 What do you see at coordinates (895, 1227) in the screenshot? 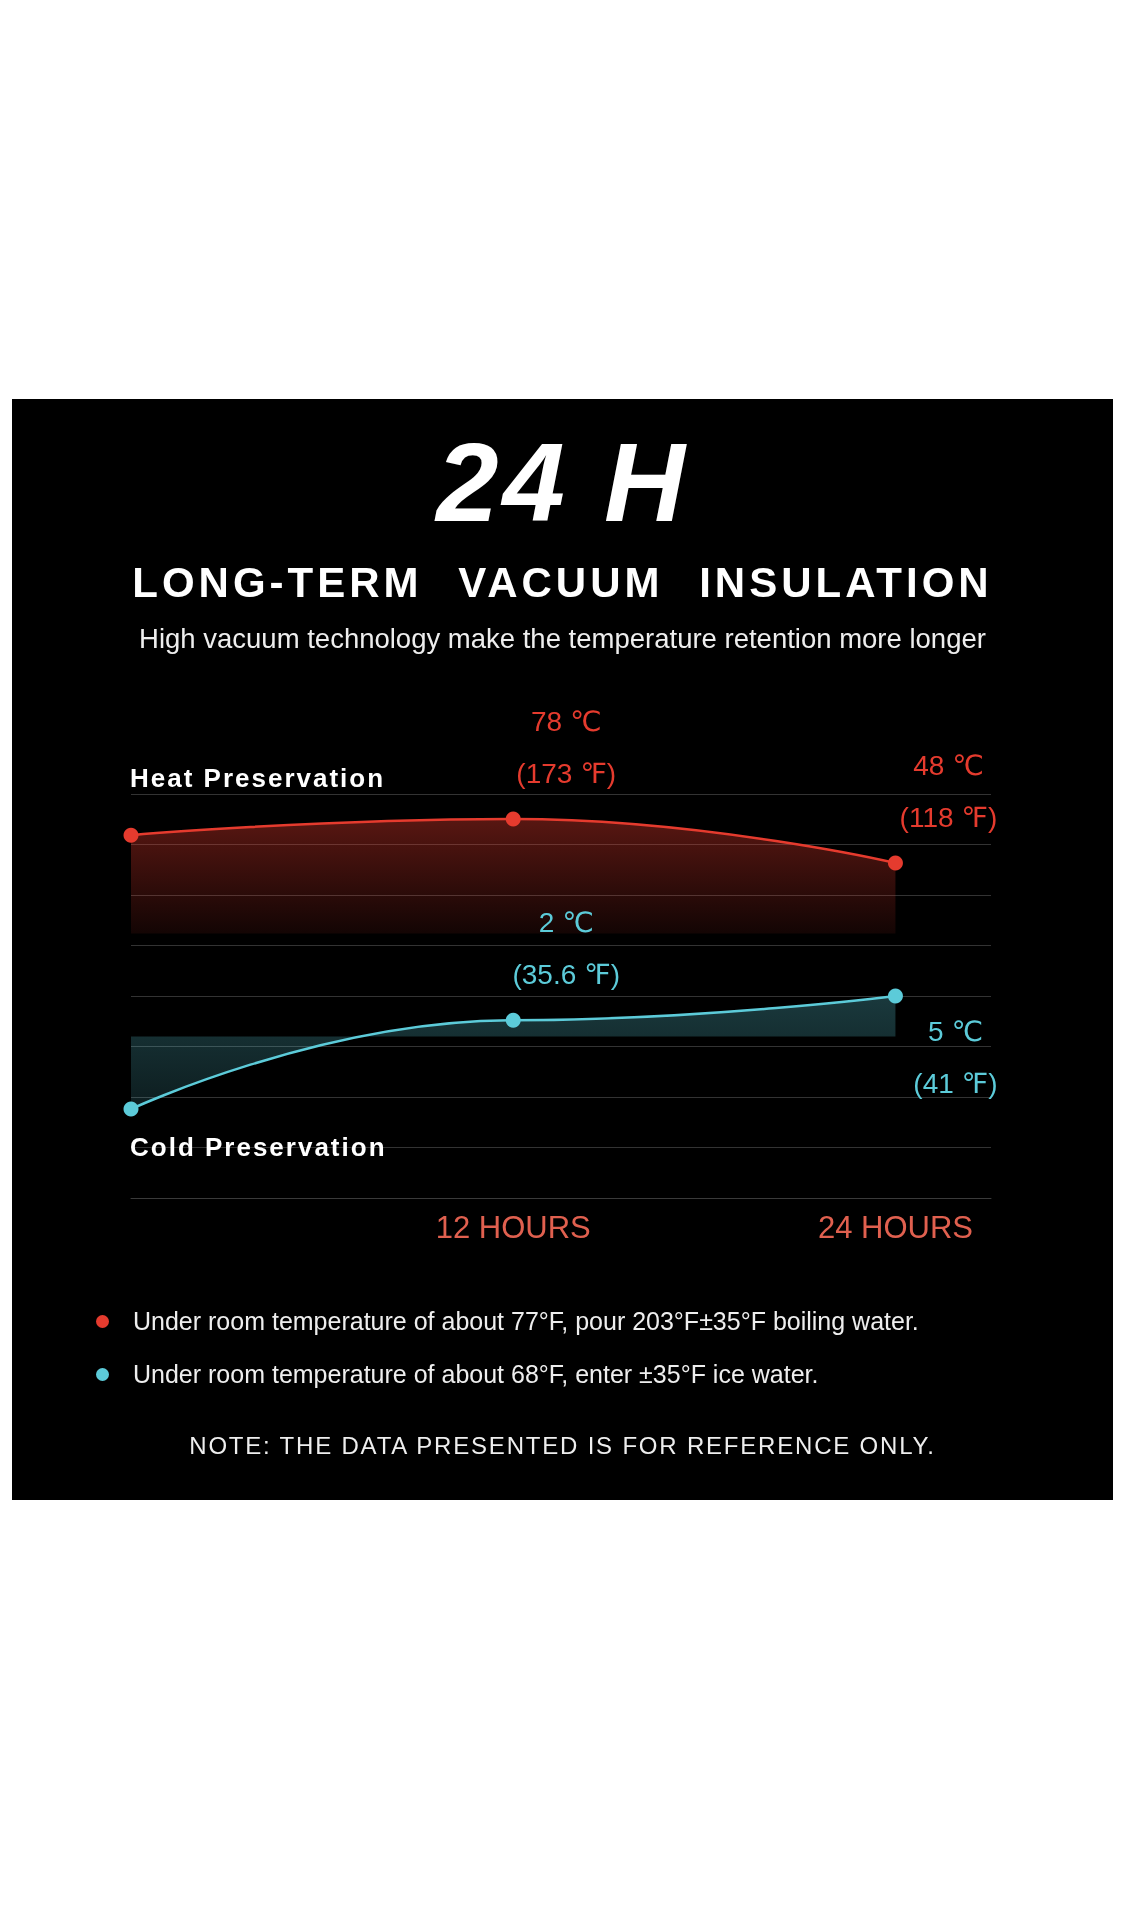
I see `x-tick-label: 24 HOURS` at bounding box center [895, 1227].